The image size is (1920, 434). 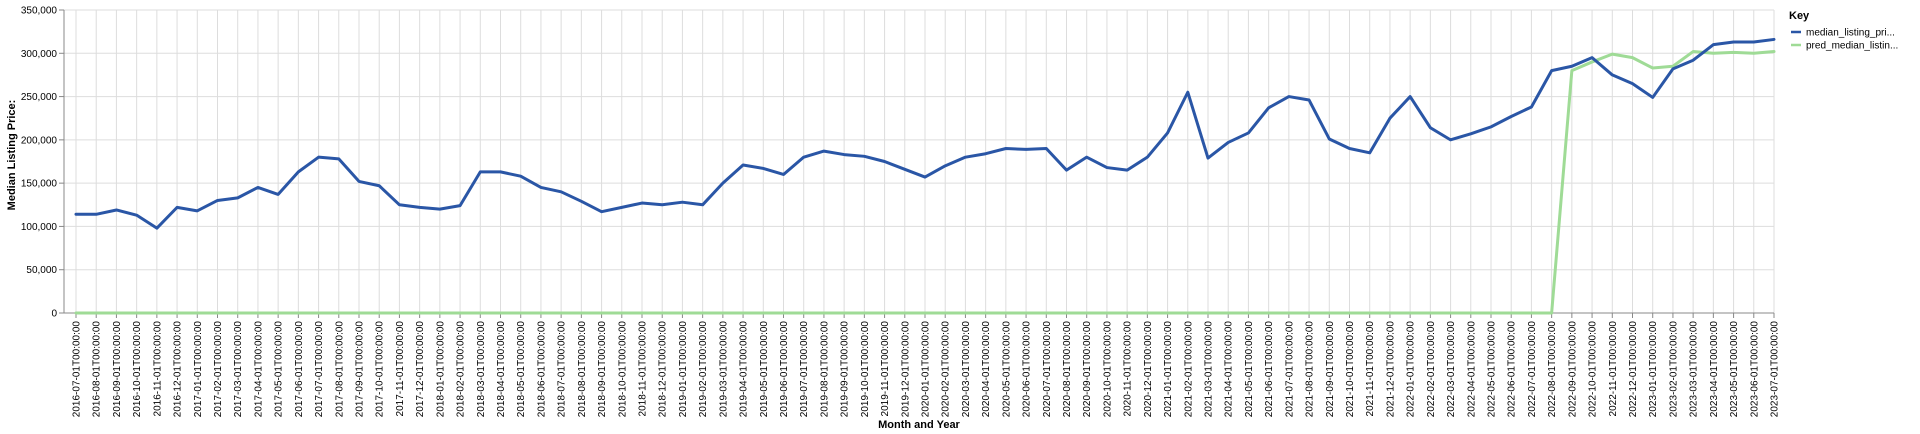 What do you see at coordinates (744, 369) in the screenshot?
I see `x-tick-label: 2019-04-01T00:00:00` at bounding box center [744, 369].